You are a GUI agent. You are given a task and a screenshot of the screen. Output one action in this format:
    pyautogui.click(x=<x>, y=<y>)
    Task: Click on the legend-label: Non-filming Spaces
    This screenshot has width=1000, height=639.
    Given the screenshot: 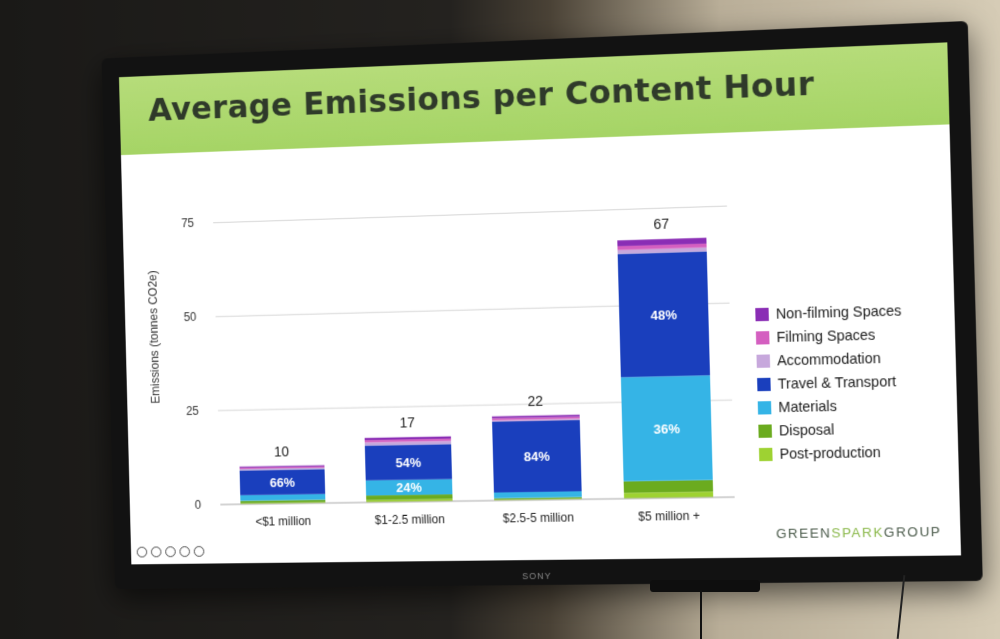 What is the action you would take?
    pyautogui.click(x=839, y=312)
    